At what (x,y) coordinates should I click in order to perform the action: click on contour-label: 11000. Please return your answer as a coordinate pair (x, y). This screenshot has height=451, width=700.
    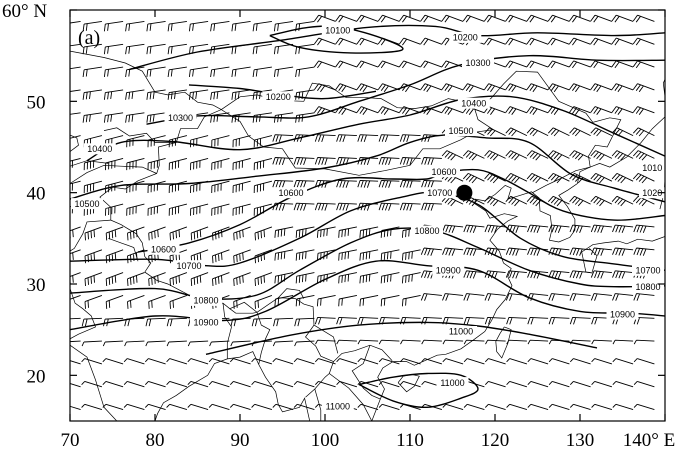
    Looking at the image, I should click on (452, 383).